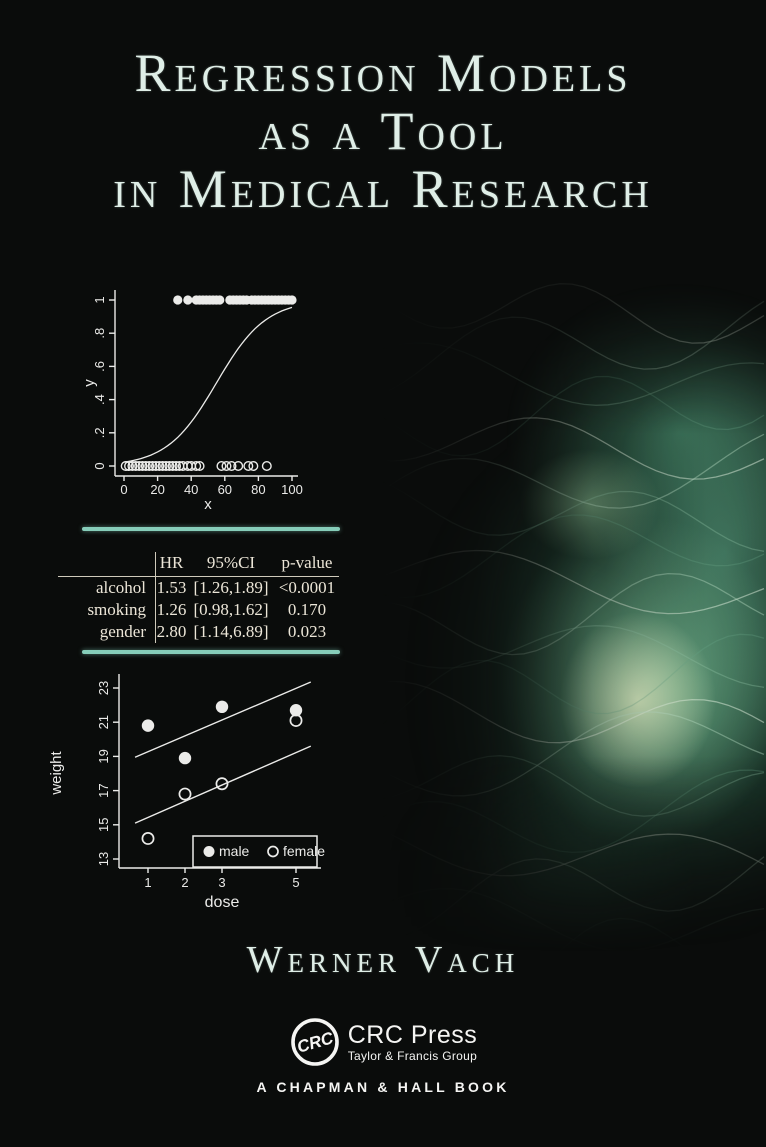 Image resolution: width=766 pixels, height=1147 pixels. I want to click on tick-label: .8, so click(99, 333).